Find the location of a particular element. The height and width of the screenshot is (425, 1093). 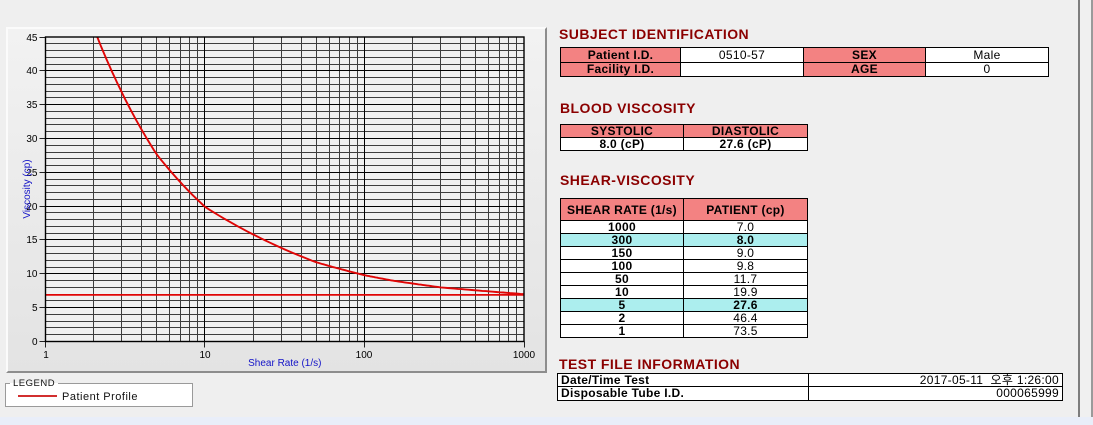

svg-text: 100 is located at coordinates (364, 355).